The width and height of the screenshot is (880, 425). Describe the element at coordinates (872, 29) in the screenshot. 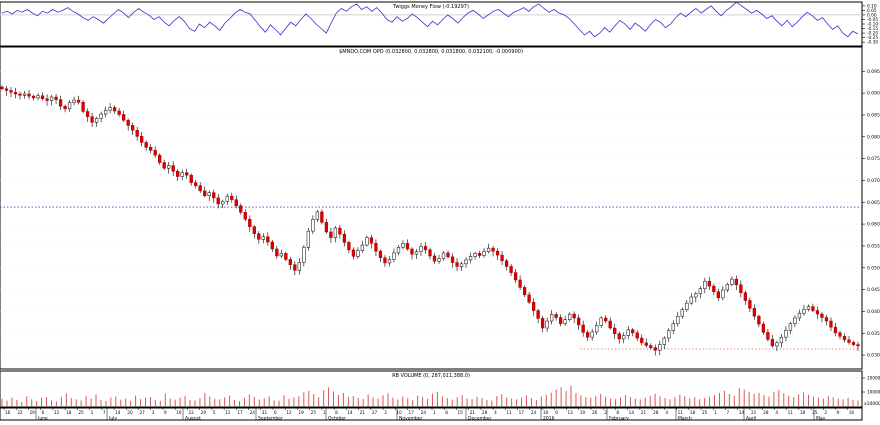

I see `money-flow-y-tick-label: -0.15` at that location.